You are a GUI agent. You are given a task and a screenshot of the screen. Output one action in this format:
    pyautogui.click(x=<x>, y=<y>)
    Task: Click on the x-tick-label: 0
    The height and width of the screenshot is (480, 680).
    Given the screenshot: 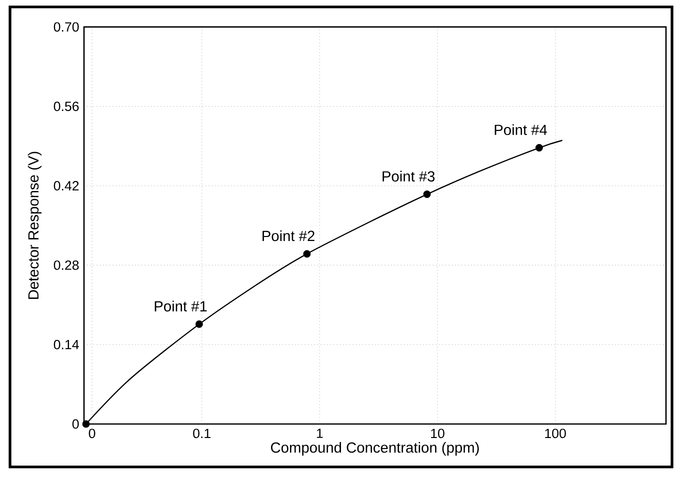 What is the action you would take?
    pyautogui.click(x=92, y=433)
    